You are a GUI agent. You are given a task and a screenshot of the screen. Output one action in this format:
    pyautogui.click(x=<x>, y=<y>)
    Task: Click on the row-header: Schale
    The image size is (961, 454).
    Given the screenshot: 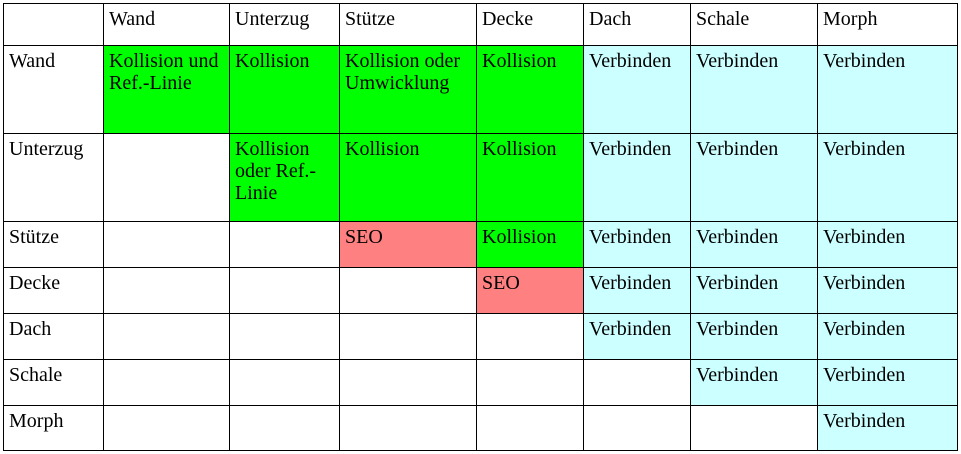 What is the action you would take?
    pyautogui.click(x=53, y=382)
    